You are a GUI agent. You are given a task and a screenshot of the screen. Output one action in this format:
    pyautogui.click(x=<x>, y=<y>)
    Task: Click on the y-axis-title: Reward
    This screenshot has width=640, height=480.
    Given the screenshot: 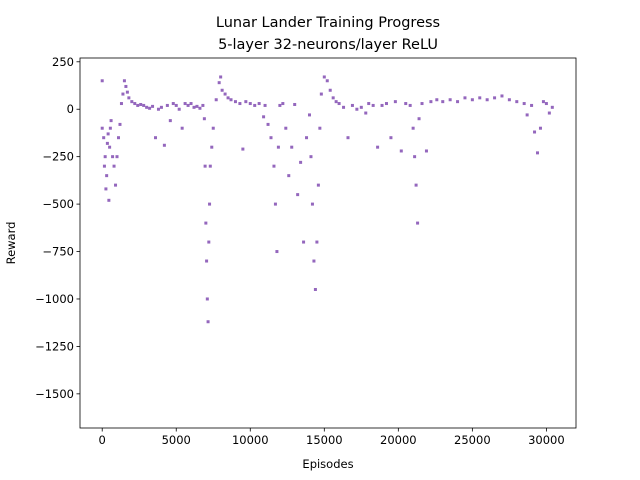 What is the action you would take?
    pyautogui.click(x=11, y=243)
    